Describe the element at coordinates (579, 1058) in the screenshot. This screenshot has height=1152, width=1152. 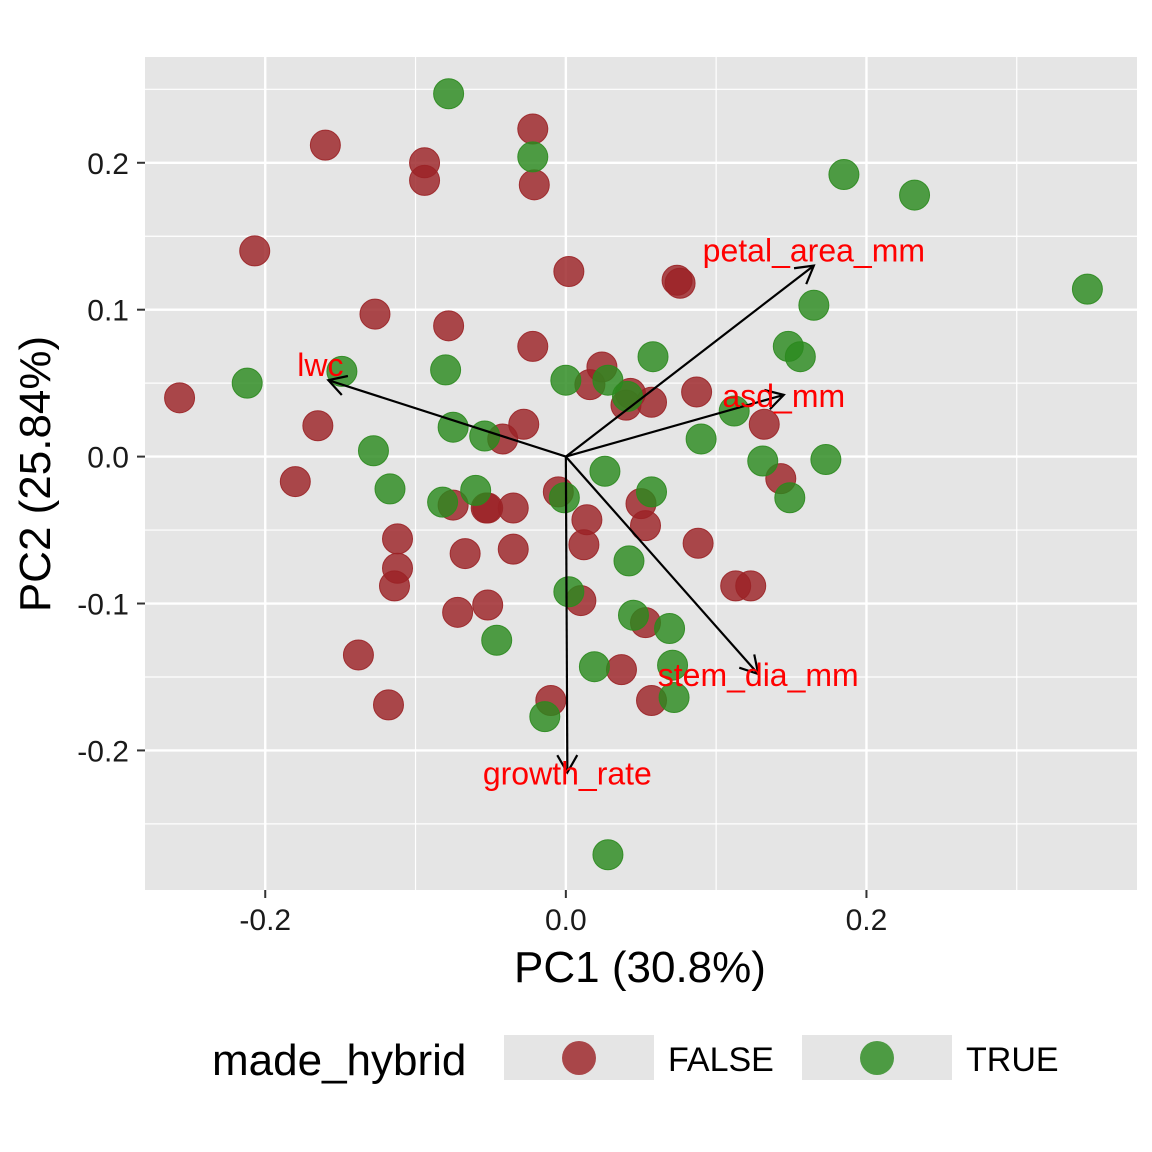
I see `legend-key-false-point` at that location.